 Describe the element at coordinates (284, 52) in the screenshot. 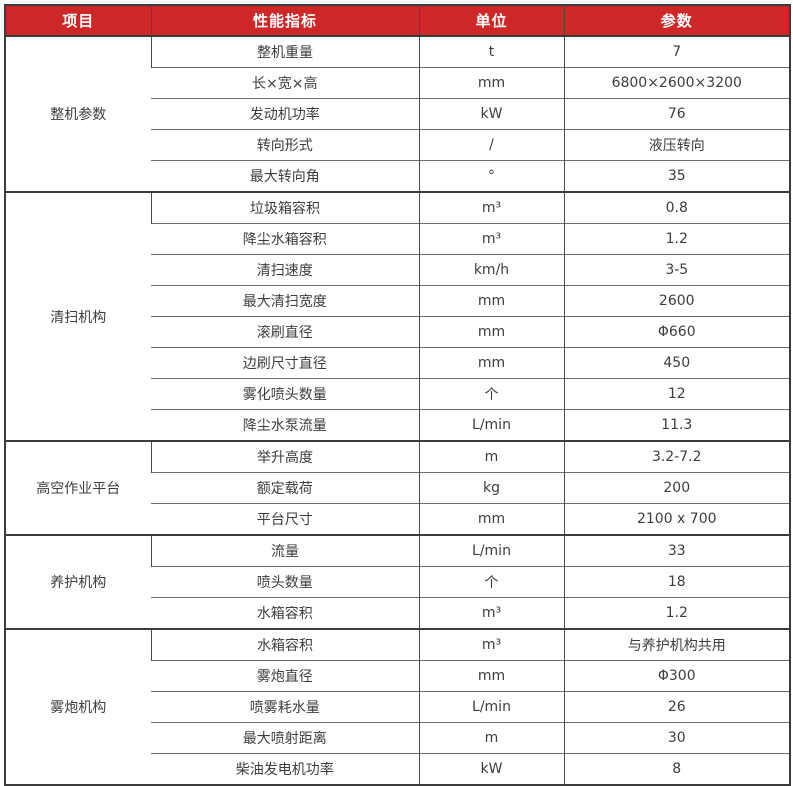

I see `indicator-cell: 整机重量` at that location.